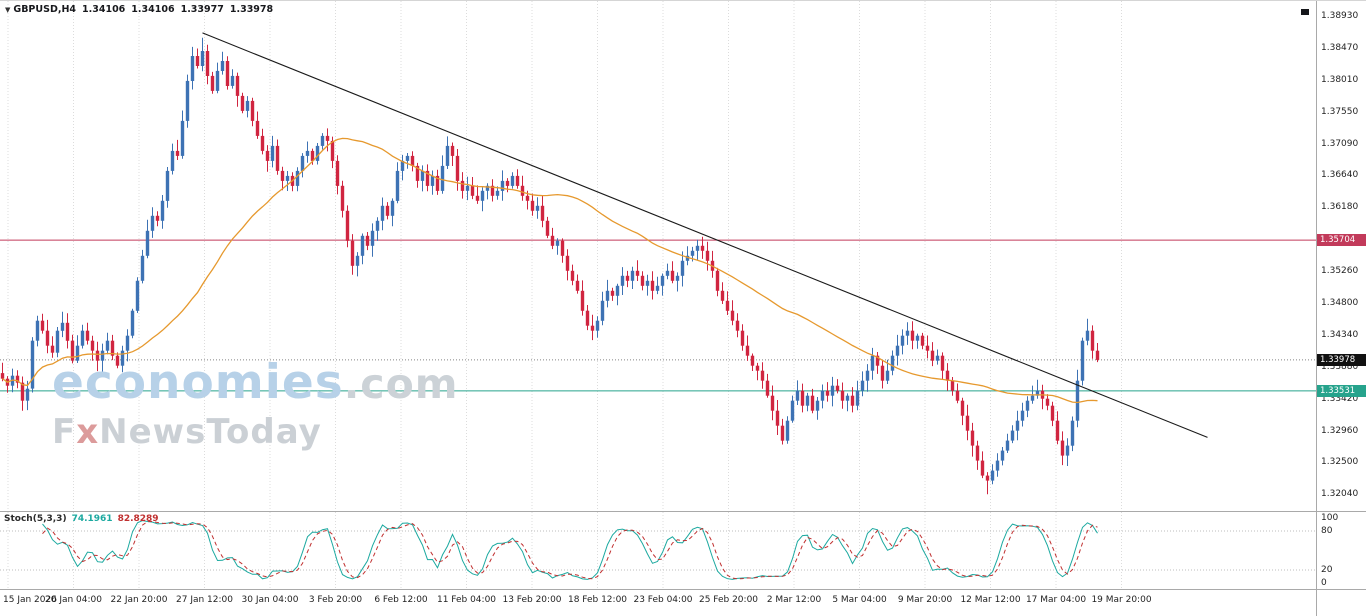 Image resolution: width=1366 pixels, height=616 pixels. What do you see at coordinates (728, 600) in the screenshot?
I see `time-label: 25 Feb 20:00` at bounding box center [728, 600].